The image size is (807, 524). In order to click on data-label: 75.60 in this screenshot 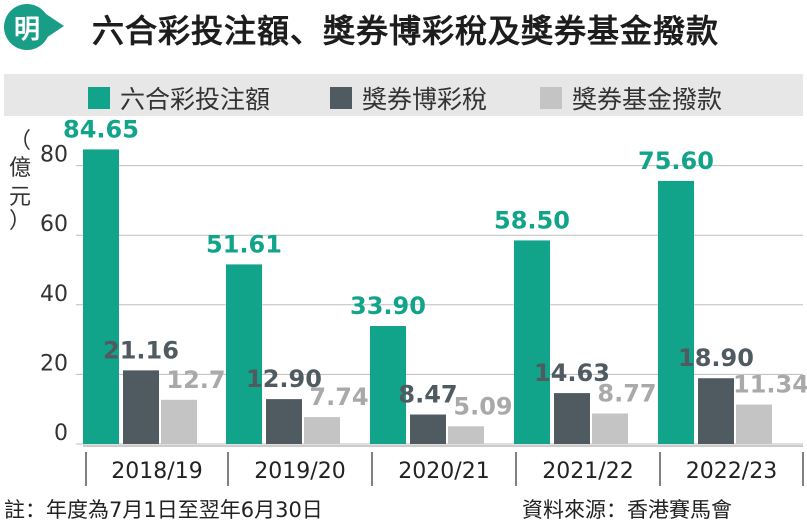, I will do `click(676, 161)`.